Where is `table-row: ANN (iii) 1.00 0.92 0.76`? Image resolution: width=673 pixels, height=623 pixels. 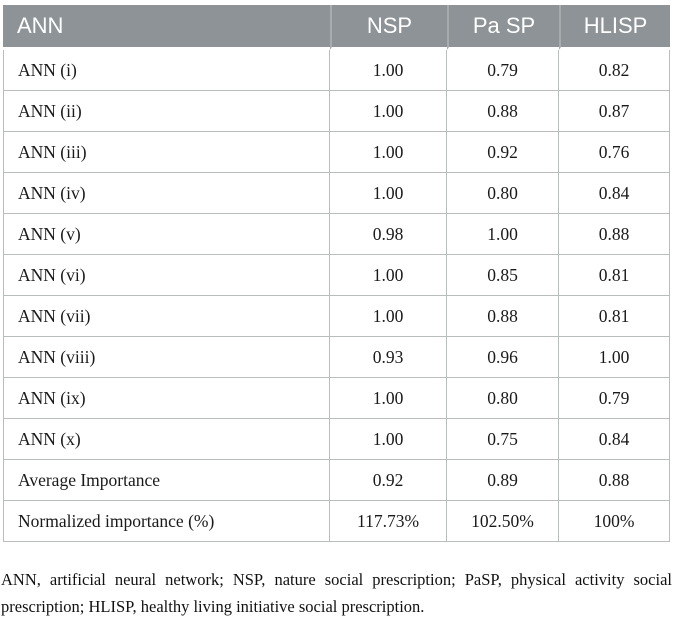
table-row: ANN (iii) 1.00 0.92 0.76 is located at coordinates (336, 152).